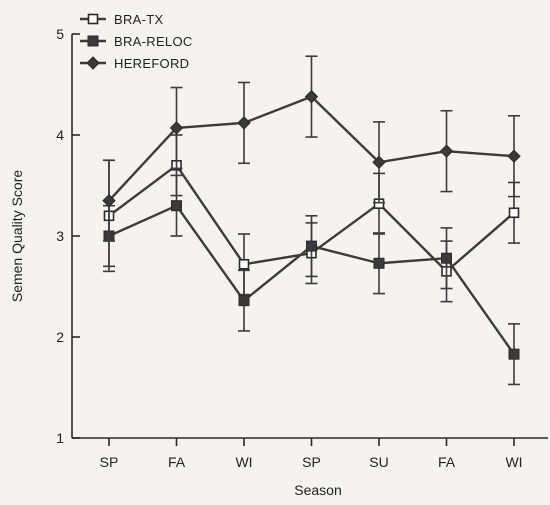 The height and width of the screenshot is (505, 550). What do you see at coordinates (60, 236) in the screenshot?
I see `y-tick-label: 3` at bounding box center [60, 236].